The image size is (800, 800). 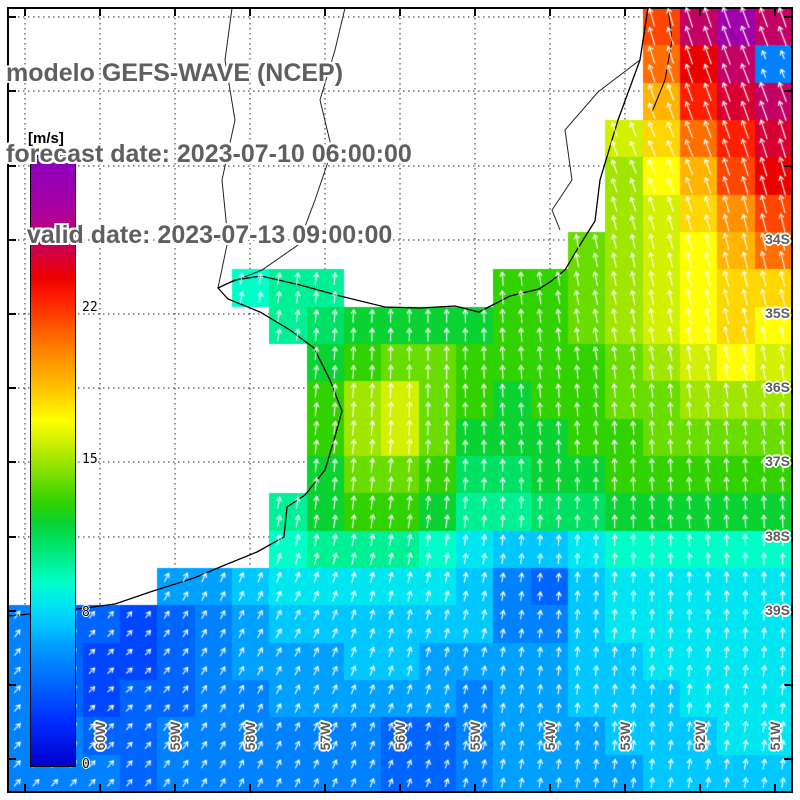 I want to click on lon-label: 60W, so click(x=100, y=736).